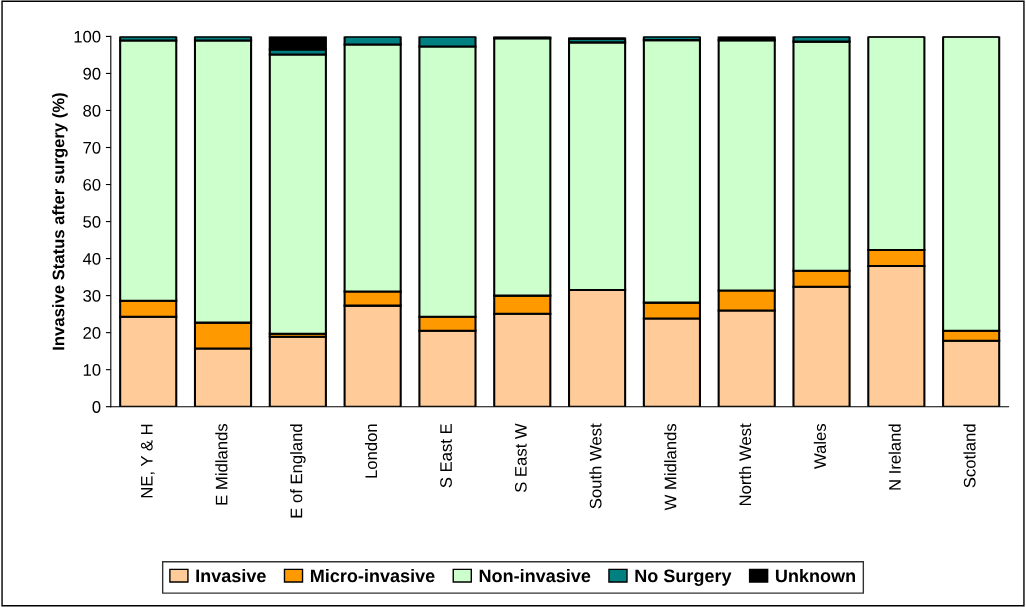  Describe the element at coordinates (147, 461) in the screenshot. I see `x-tick-label: NE, Y & H` at that location.